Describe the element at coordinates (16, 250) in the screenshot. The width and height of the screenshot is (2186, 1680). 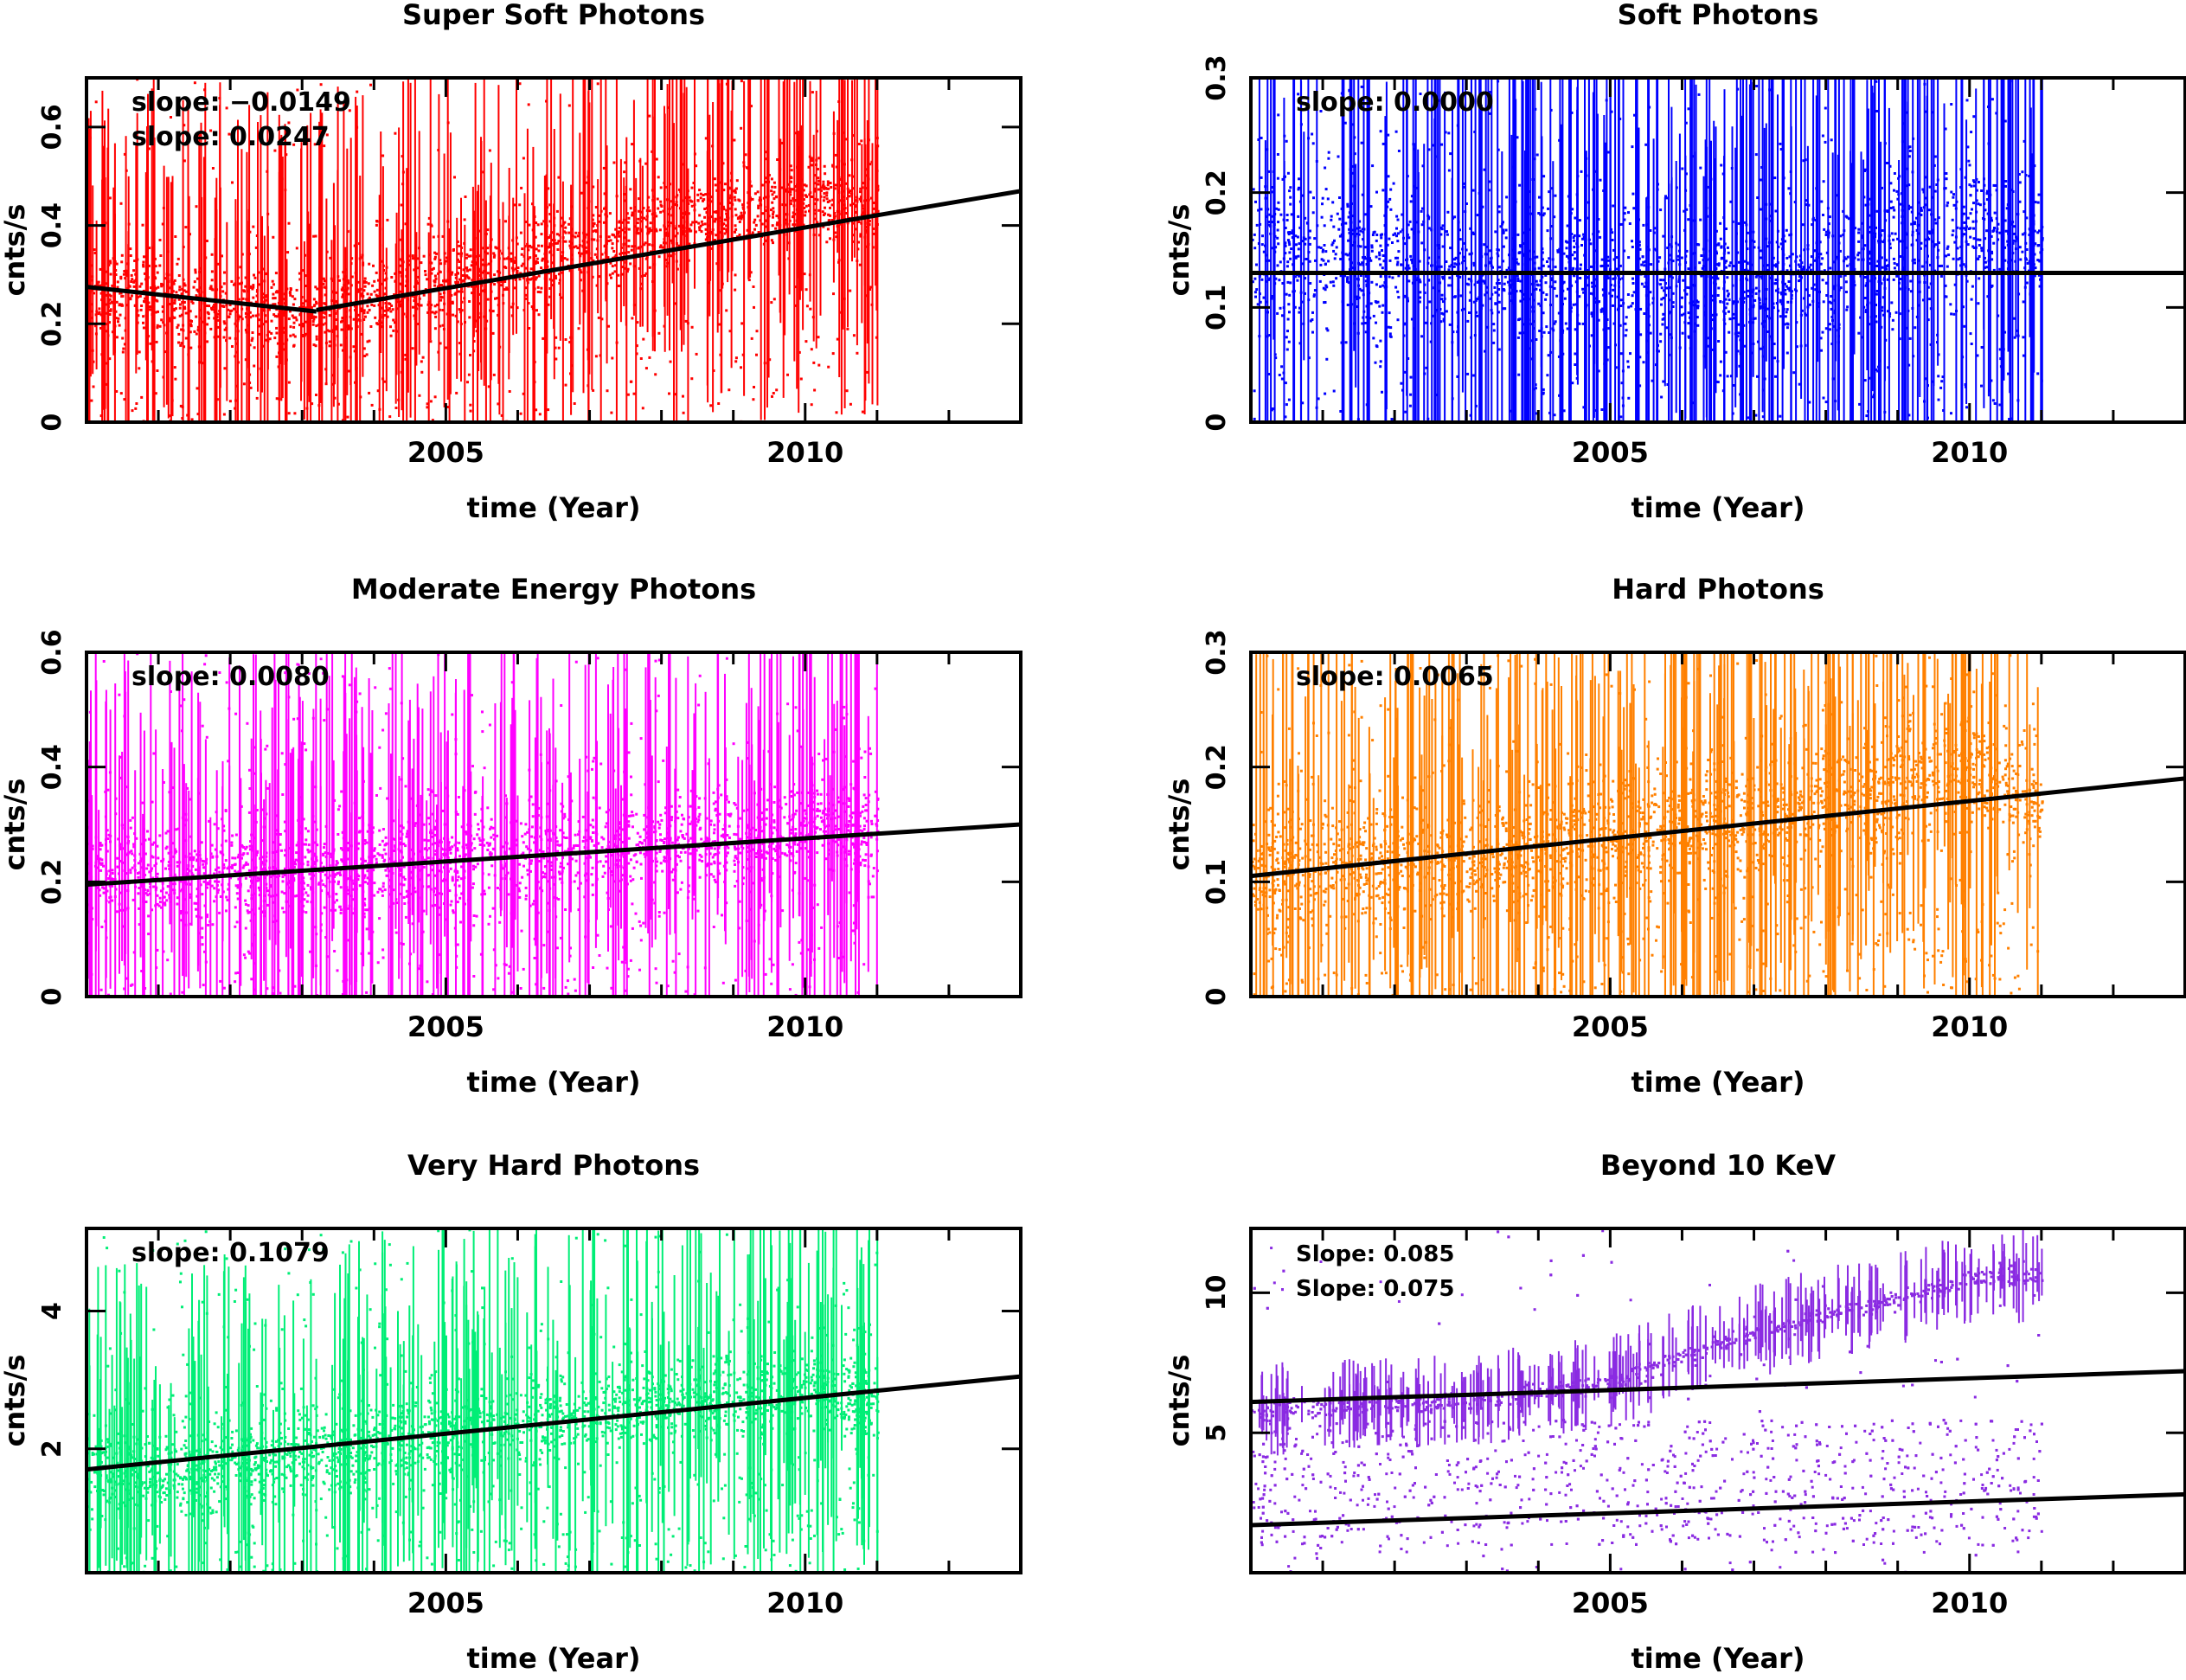
I see `y-axis-label: cnts/s` at that location.